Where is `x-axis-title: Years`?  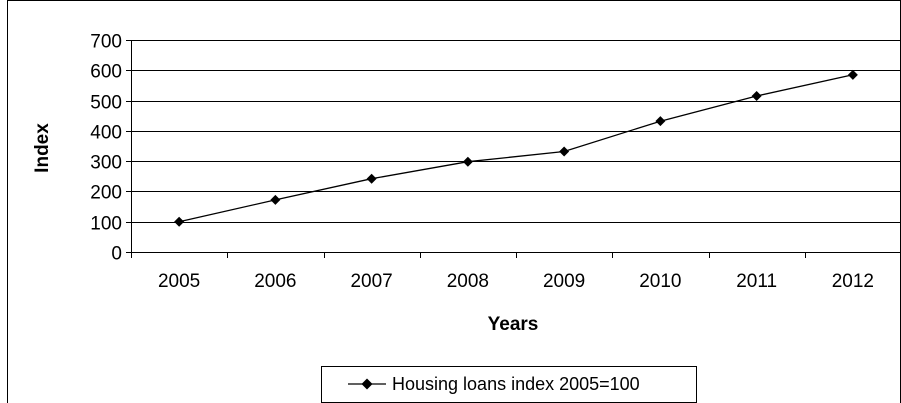 x-axis-title: Years is located at coordinates (513, 324).